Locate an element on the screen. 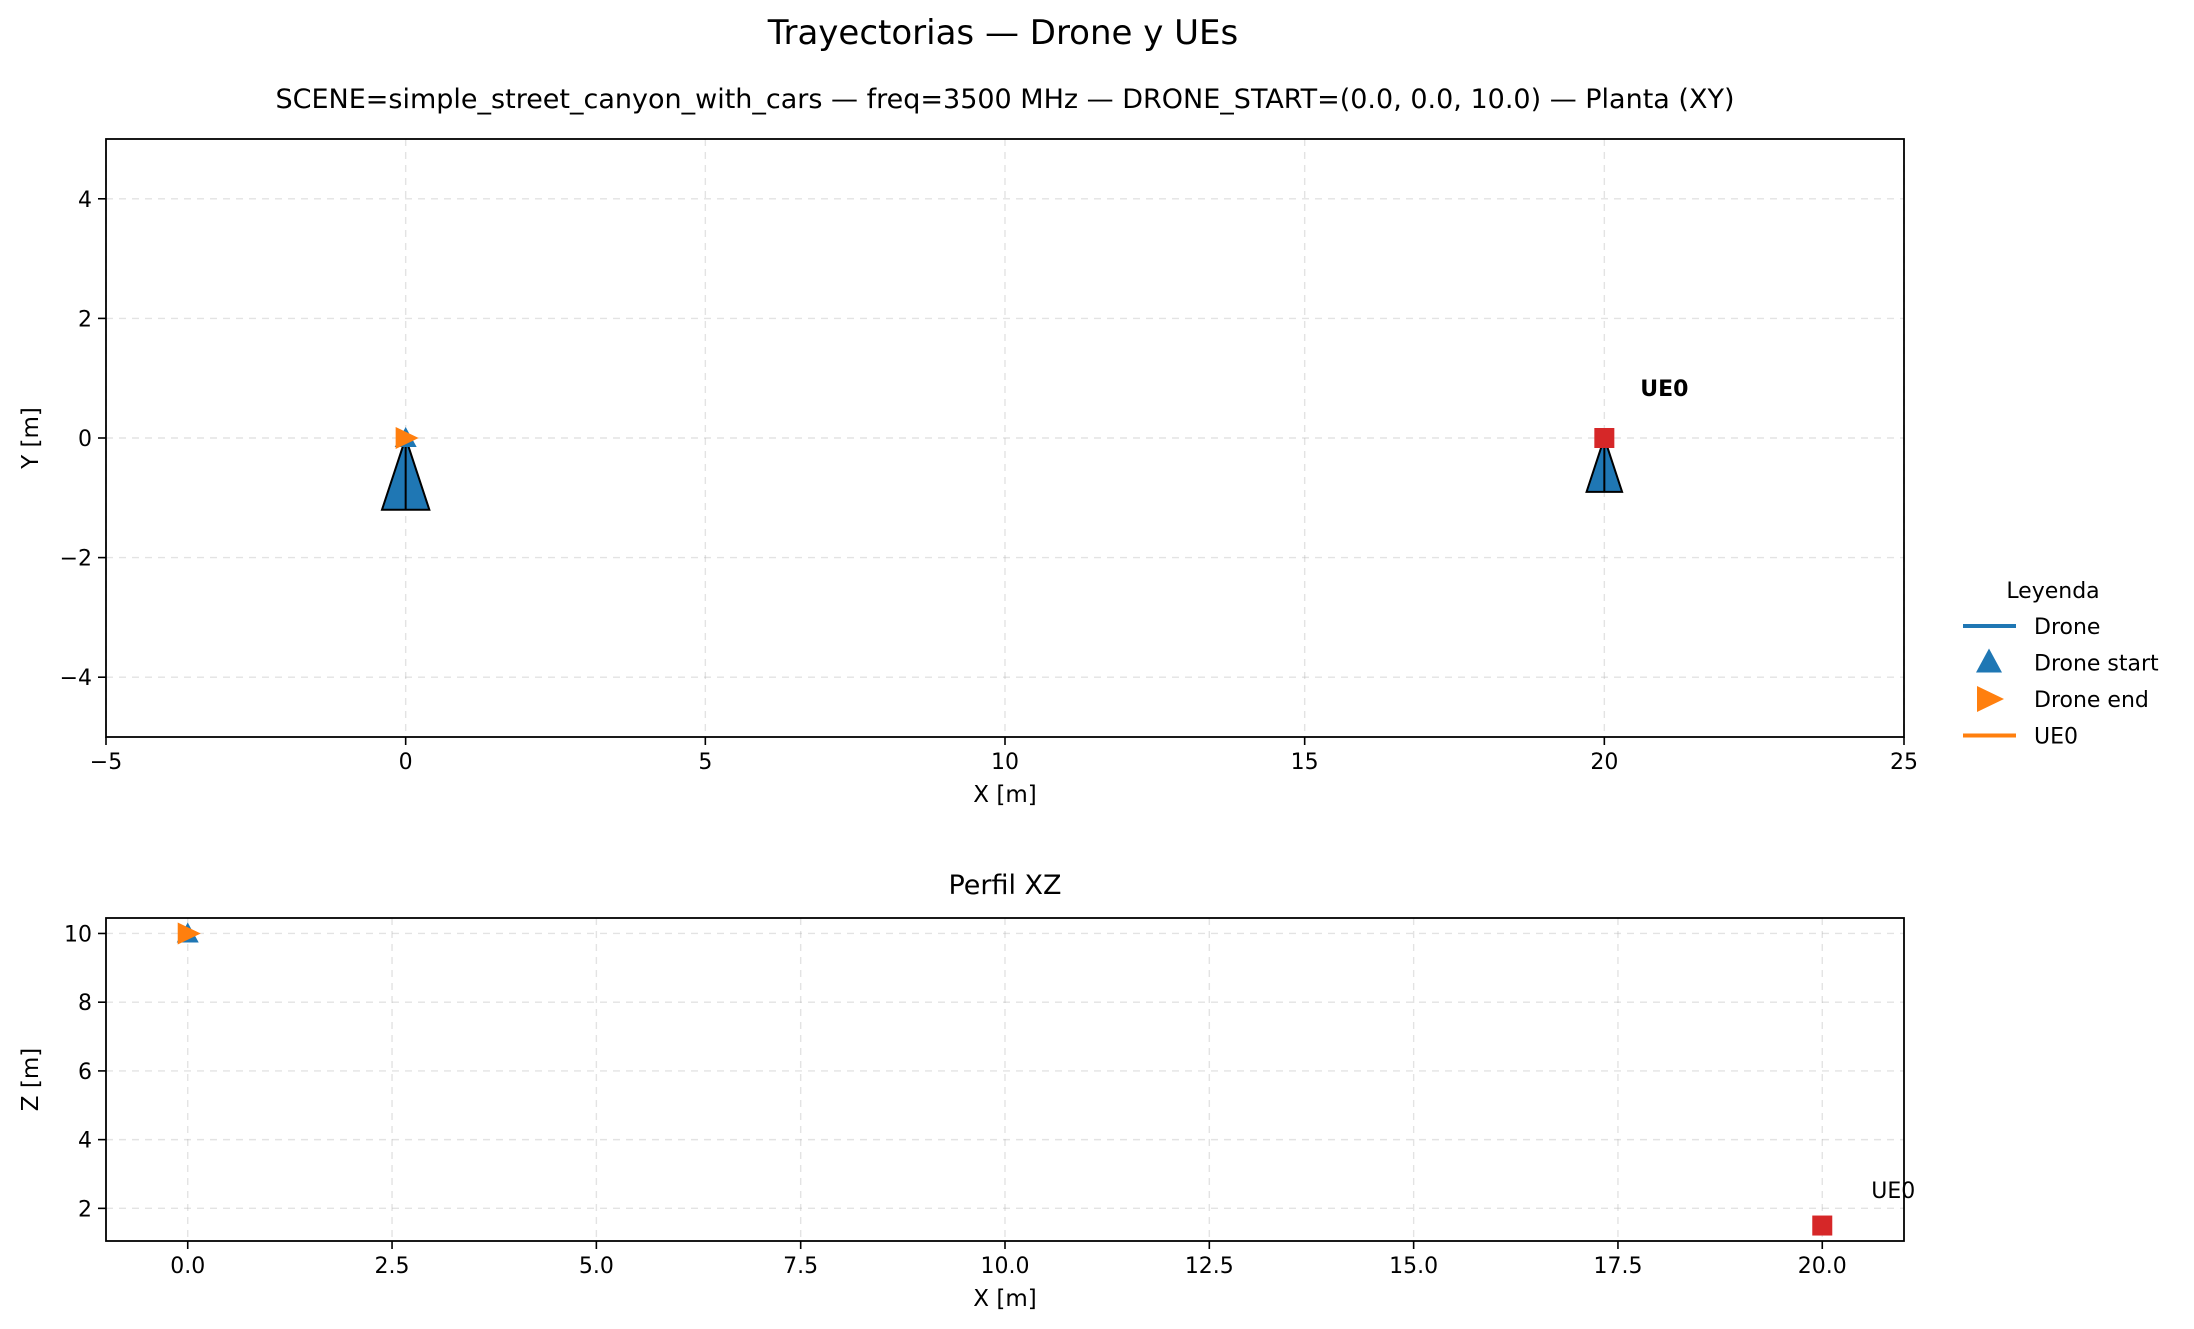 The height and width of the screenshot is (1329, 2194). panel-title: Perfil XZ is located at coordinates (1004, 885).